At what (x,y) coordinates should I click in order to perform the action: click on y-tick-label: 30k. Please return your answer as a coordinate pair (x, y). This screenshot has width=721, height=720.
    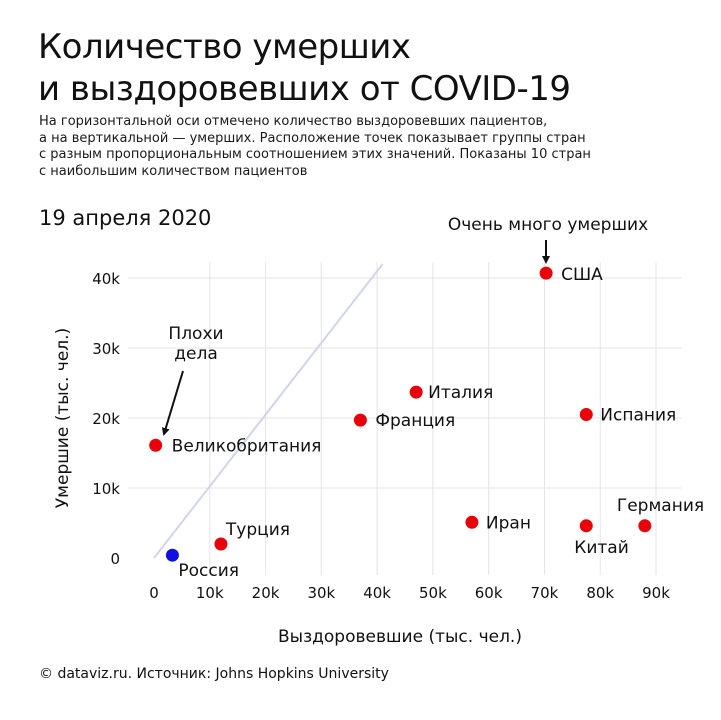
    Looking at the image, I should click on (106, 349).